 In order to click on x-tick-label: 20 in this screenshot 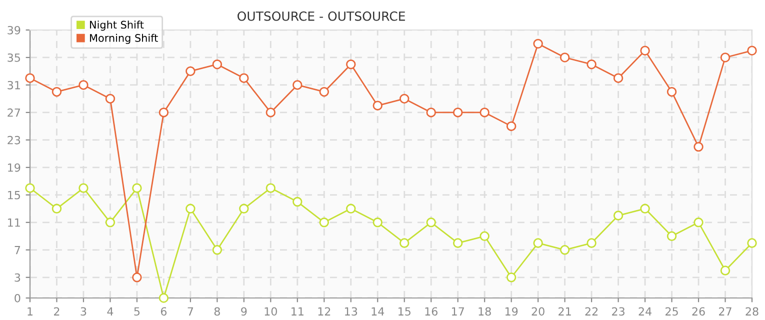, I will do `click(538, 311)`.